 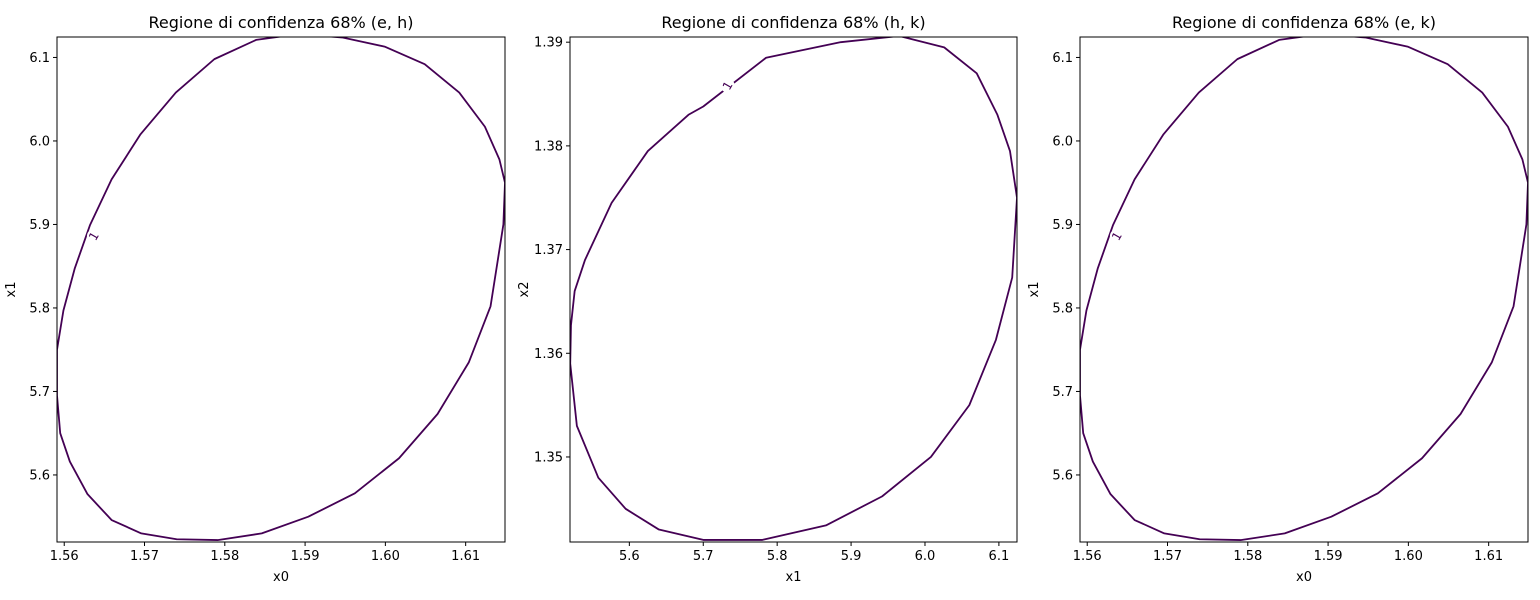 What do you see at coordinates (548, 354) in the screenshot?
I see `y-tick-label: 1.36` at bounding box center [548, 354].